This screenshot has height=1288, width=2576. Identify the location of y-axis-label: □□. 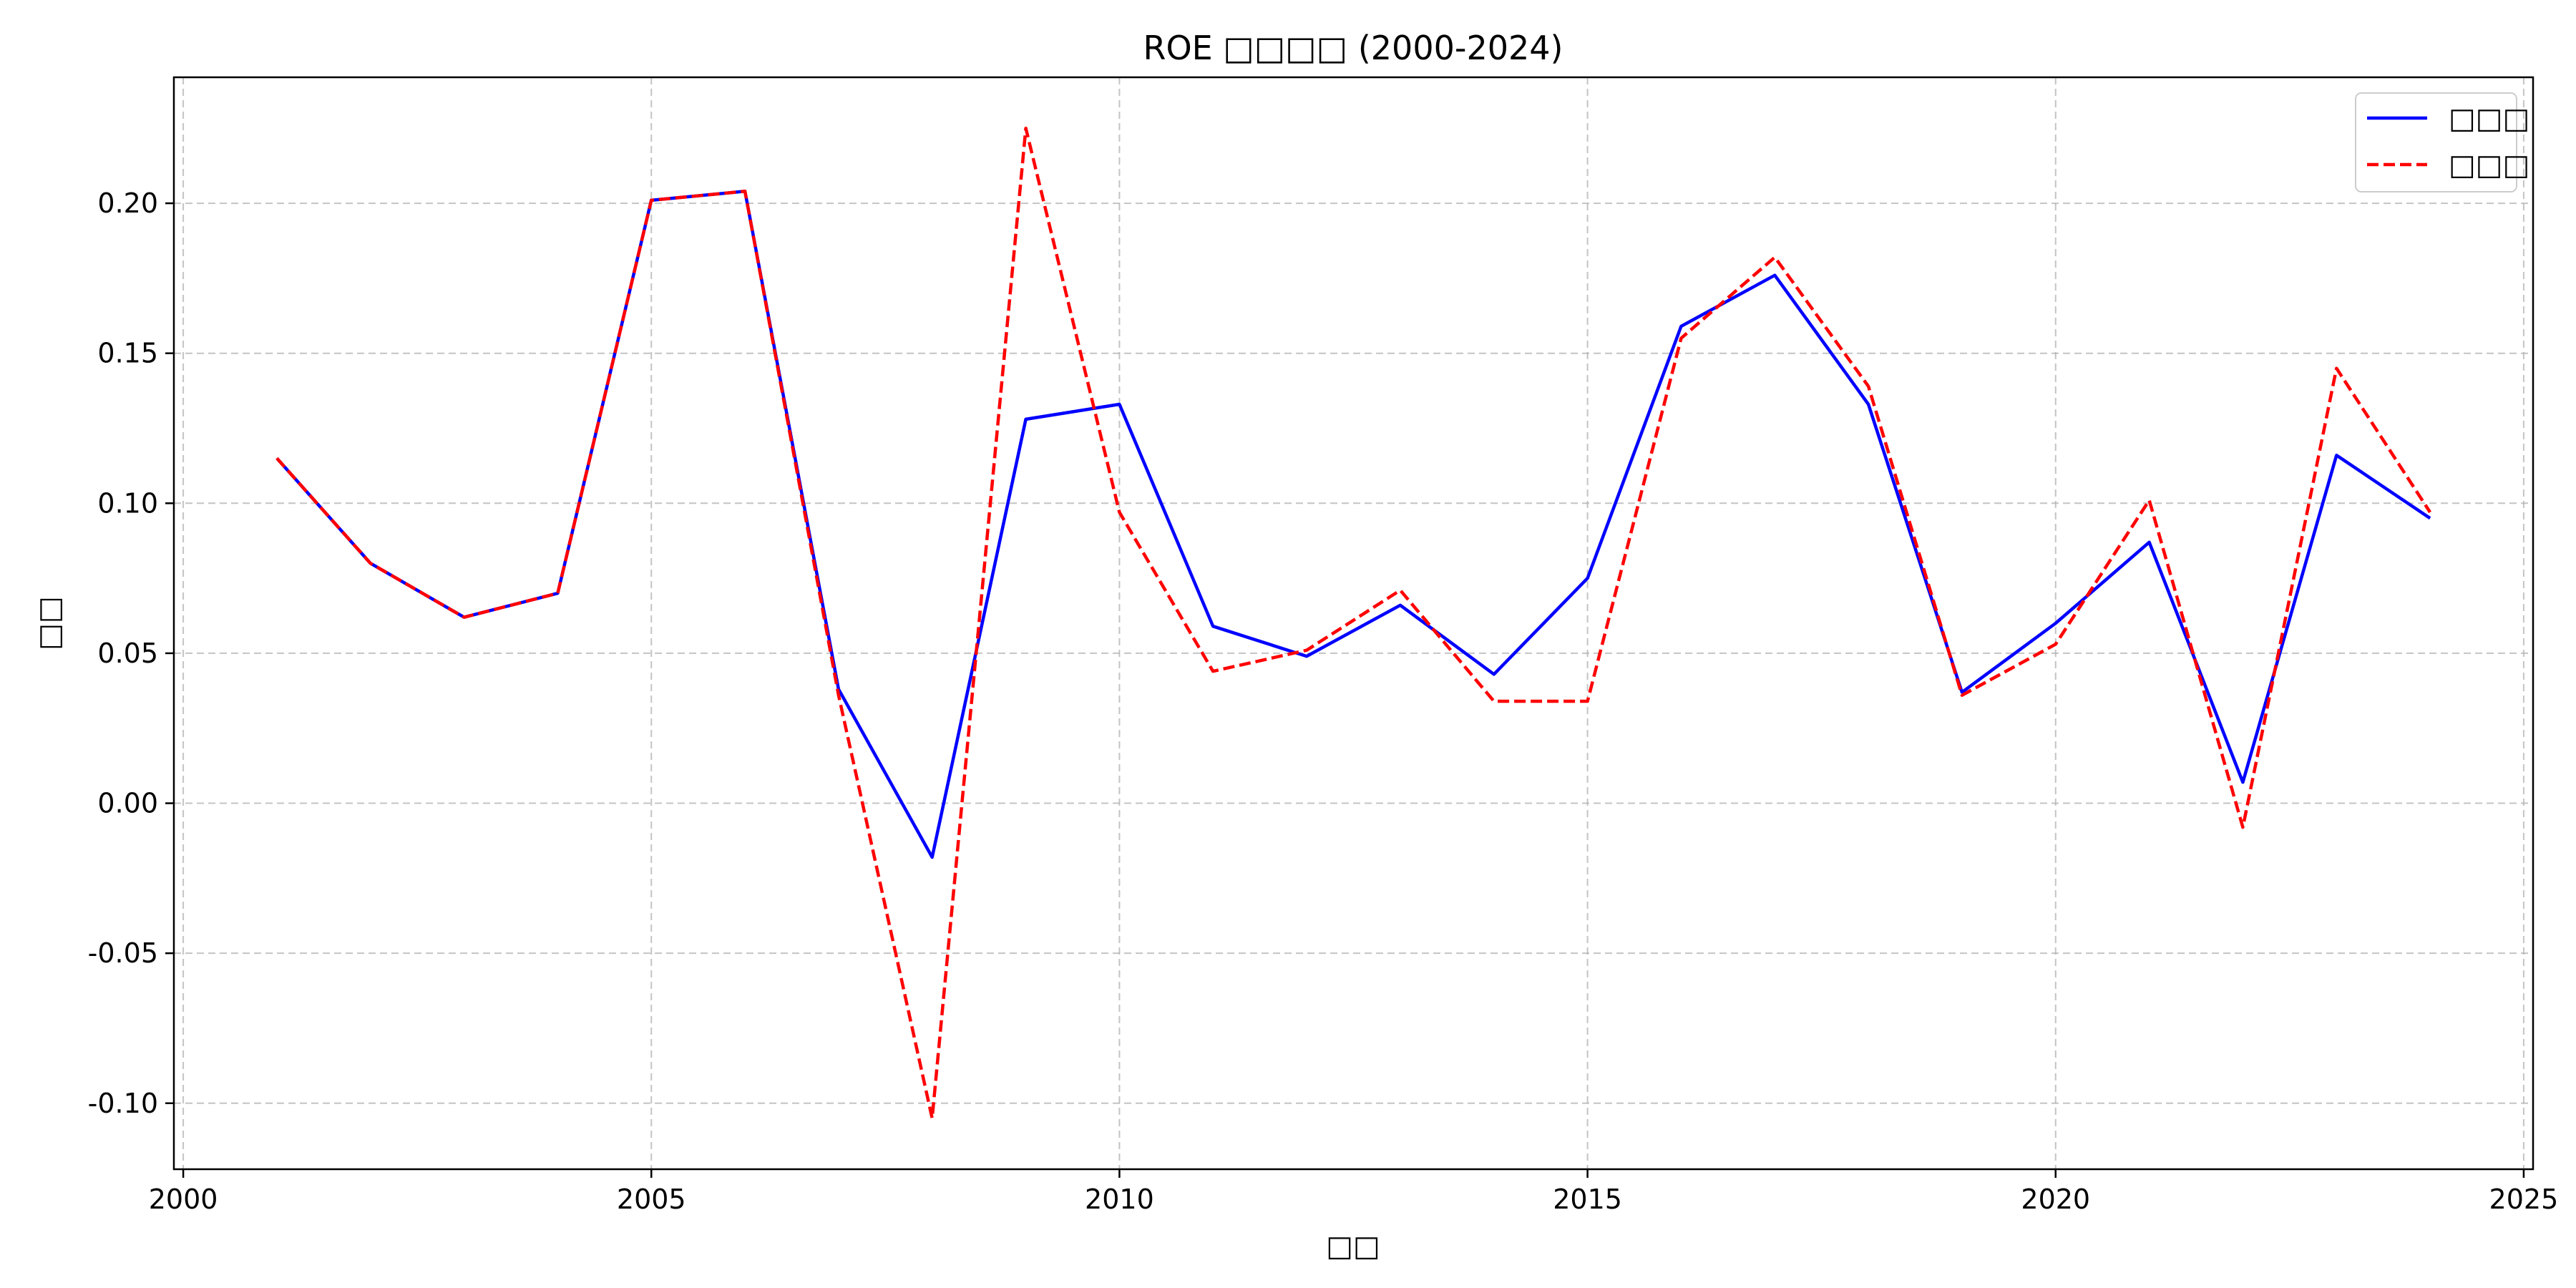
(49, 623).